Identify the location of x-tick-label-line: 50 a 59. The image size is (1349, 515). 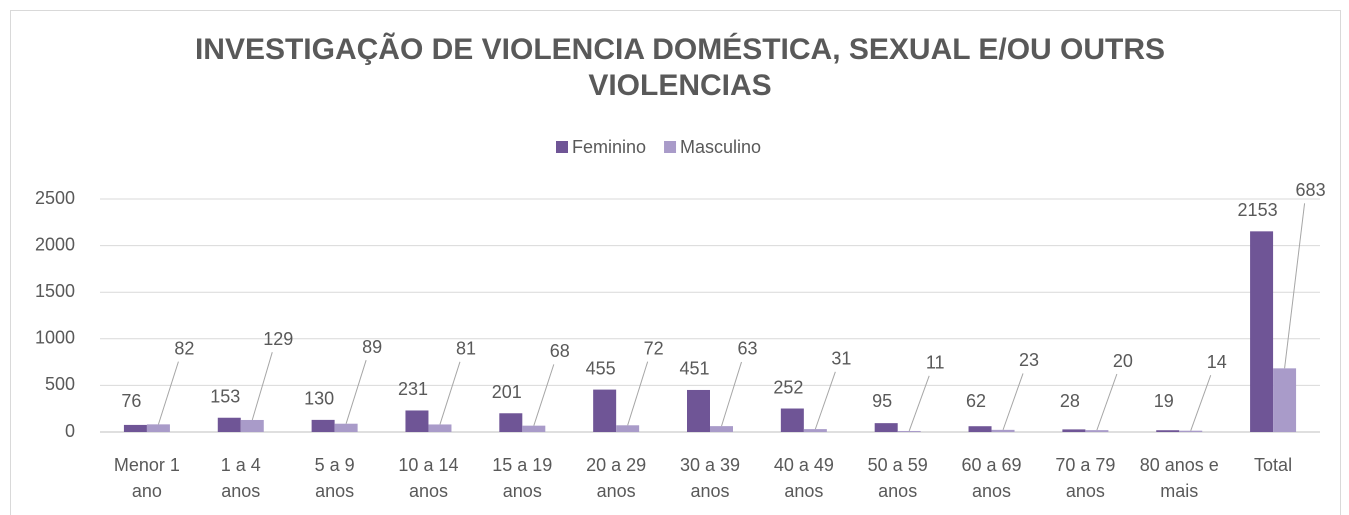
(898, 465).